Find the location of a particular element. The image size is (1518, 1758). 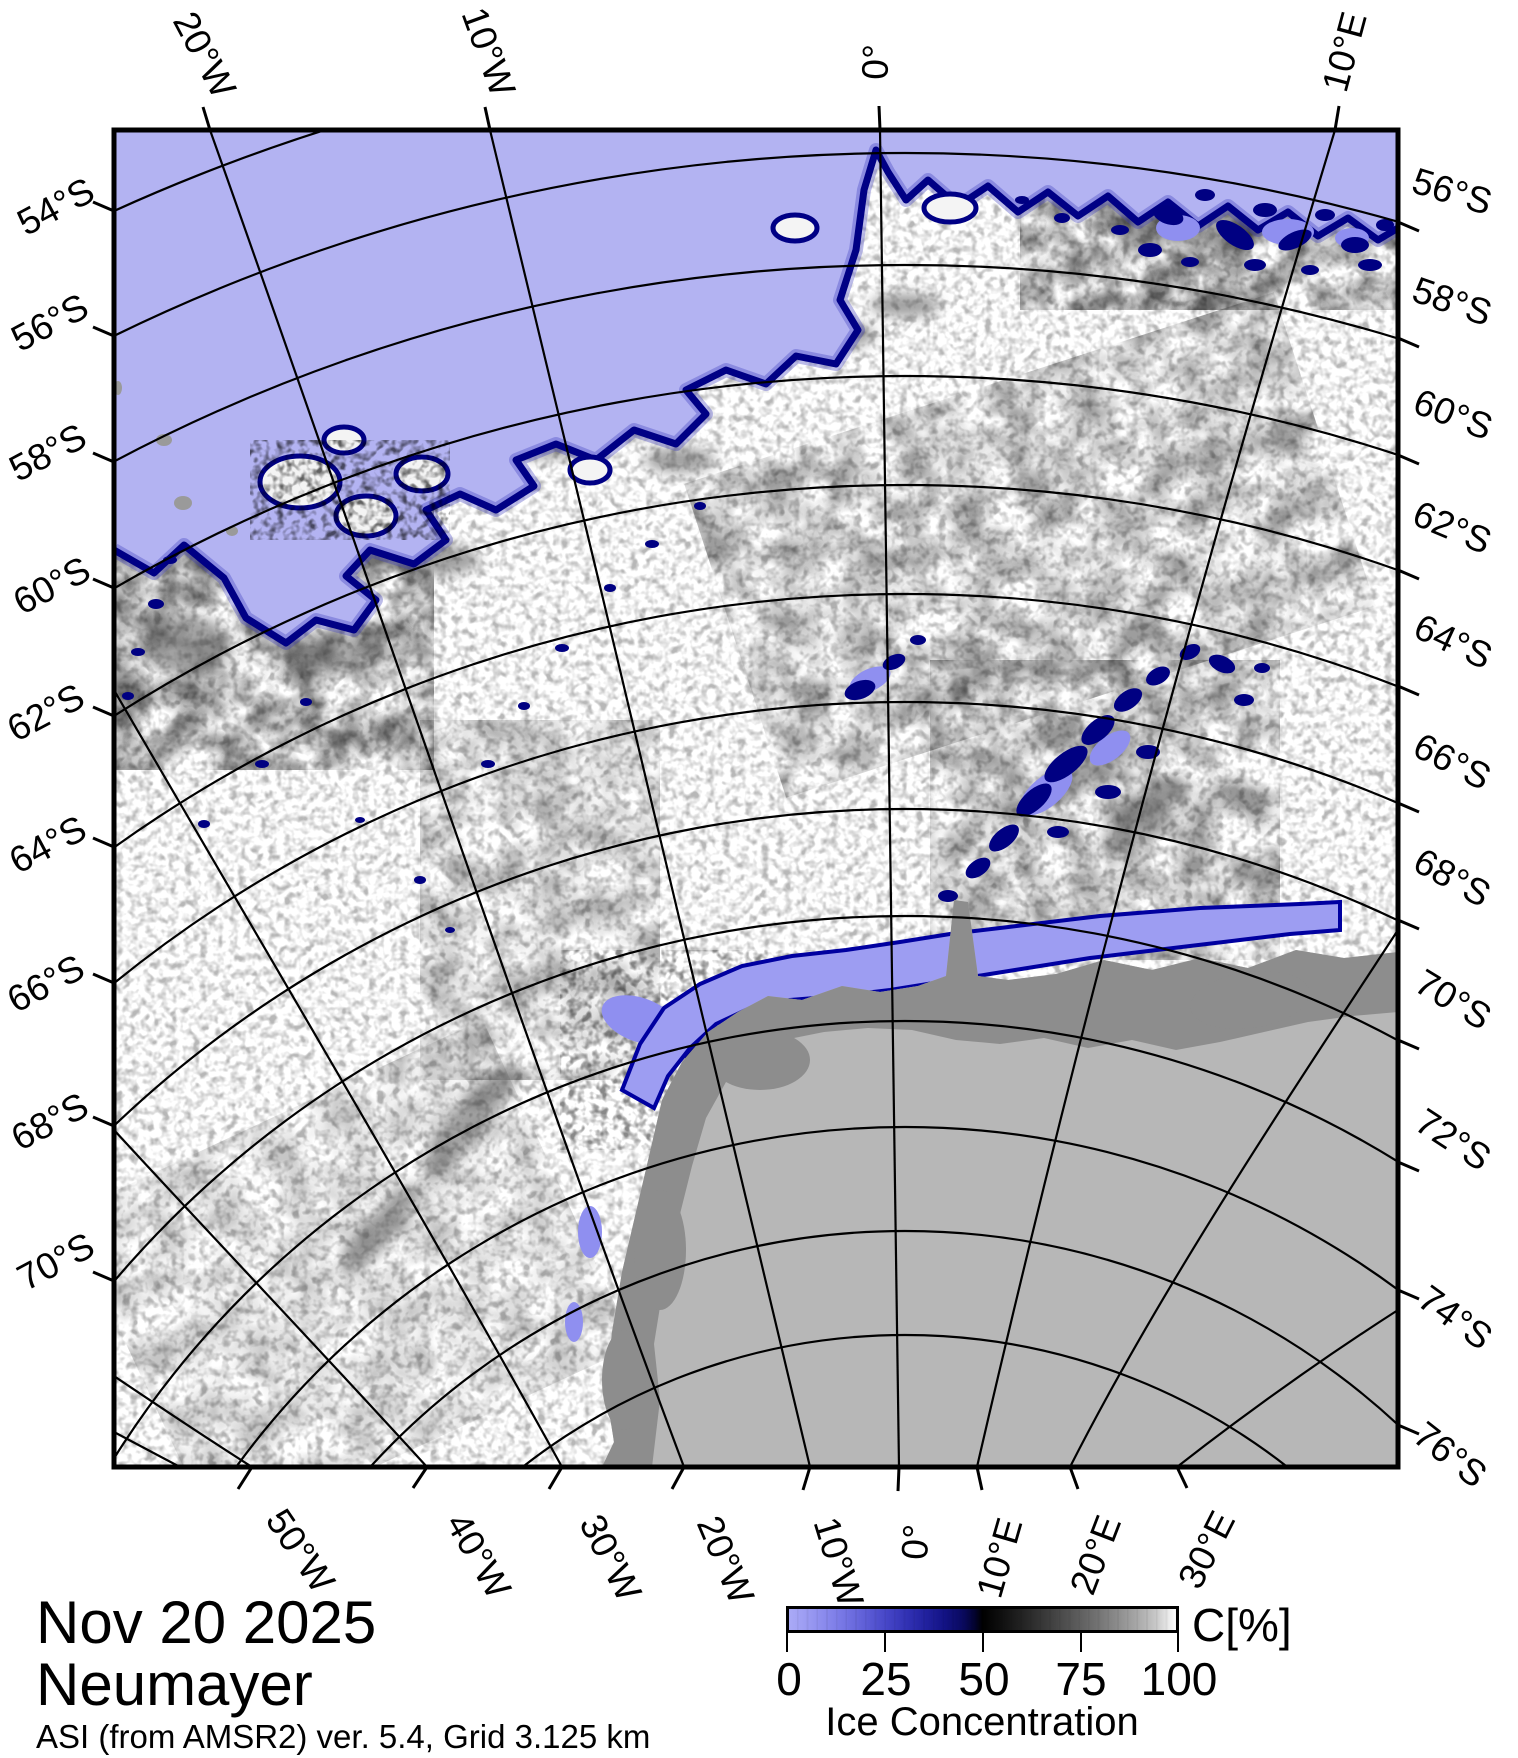

source-label: ASI (from AMSR2) ver. 5.4, Grid 3.125 km is located at coordinates (343, 1736).